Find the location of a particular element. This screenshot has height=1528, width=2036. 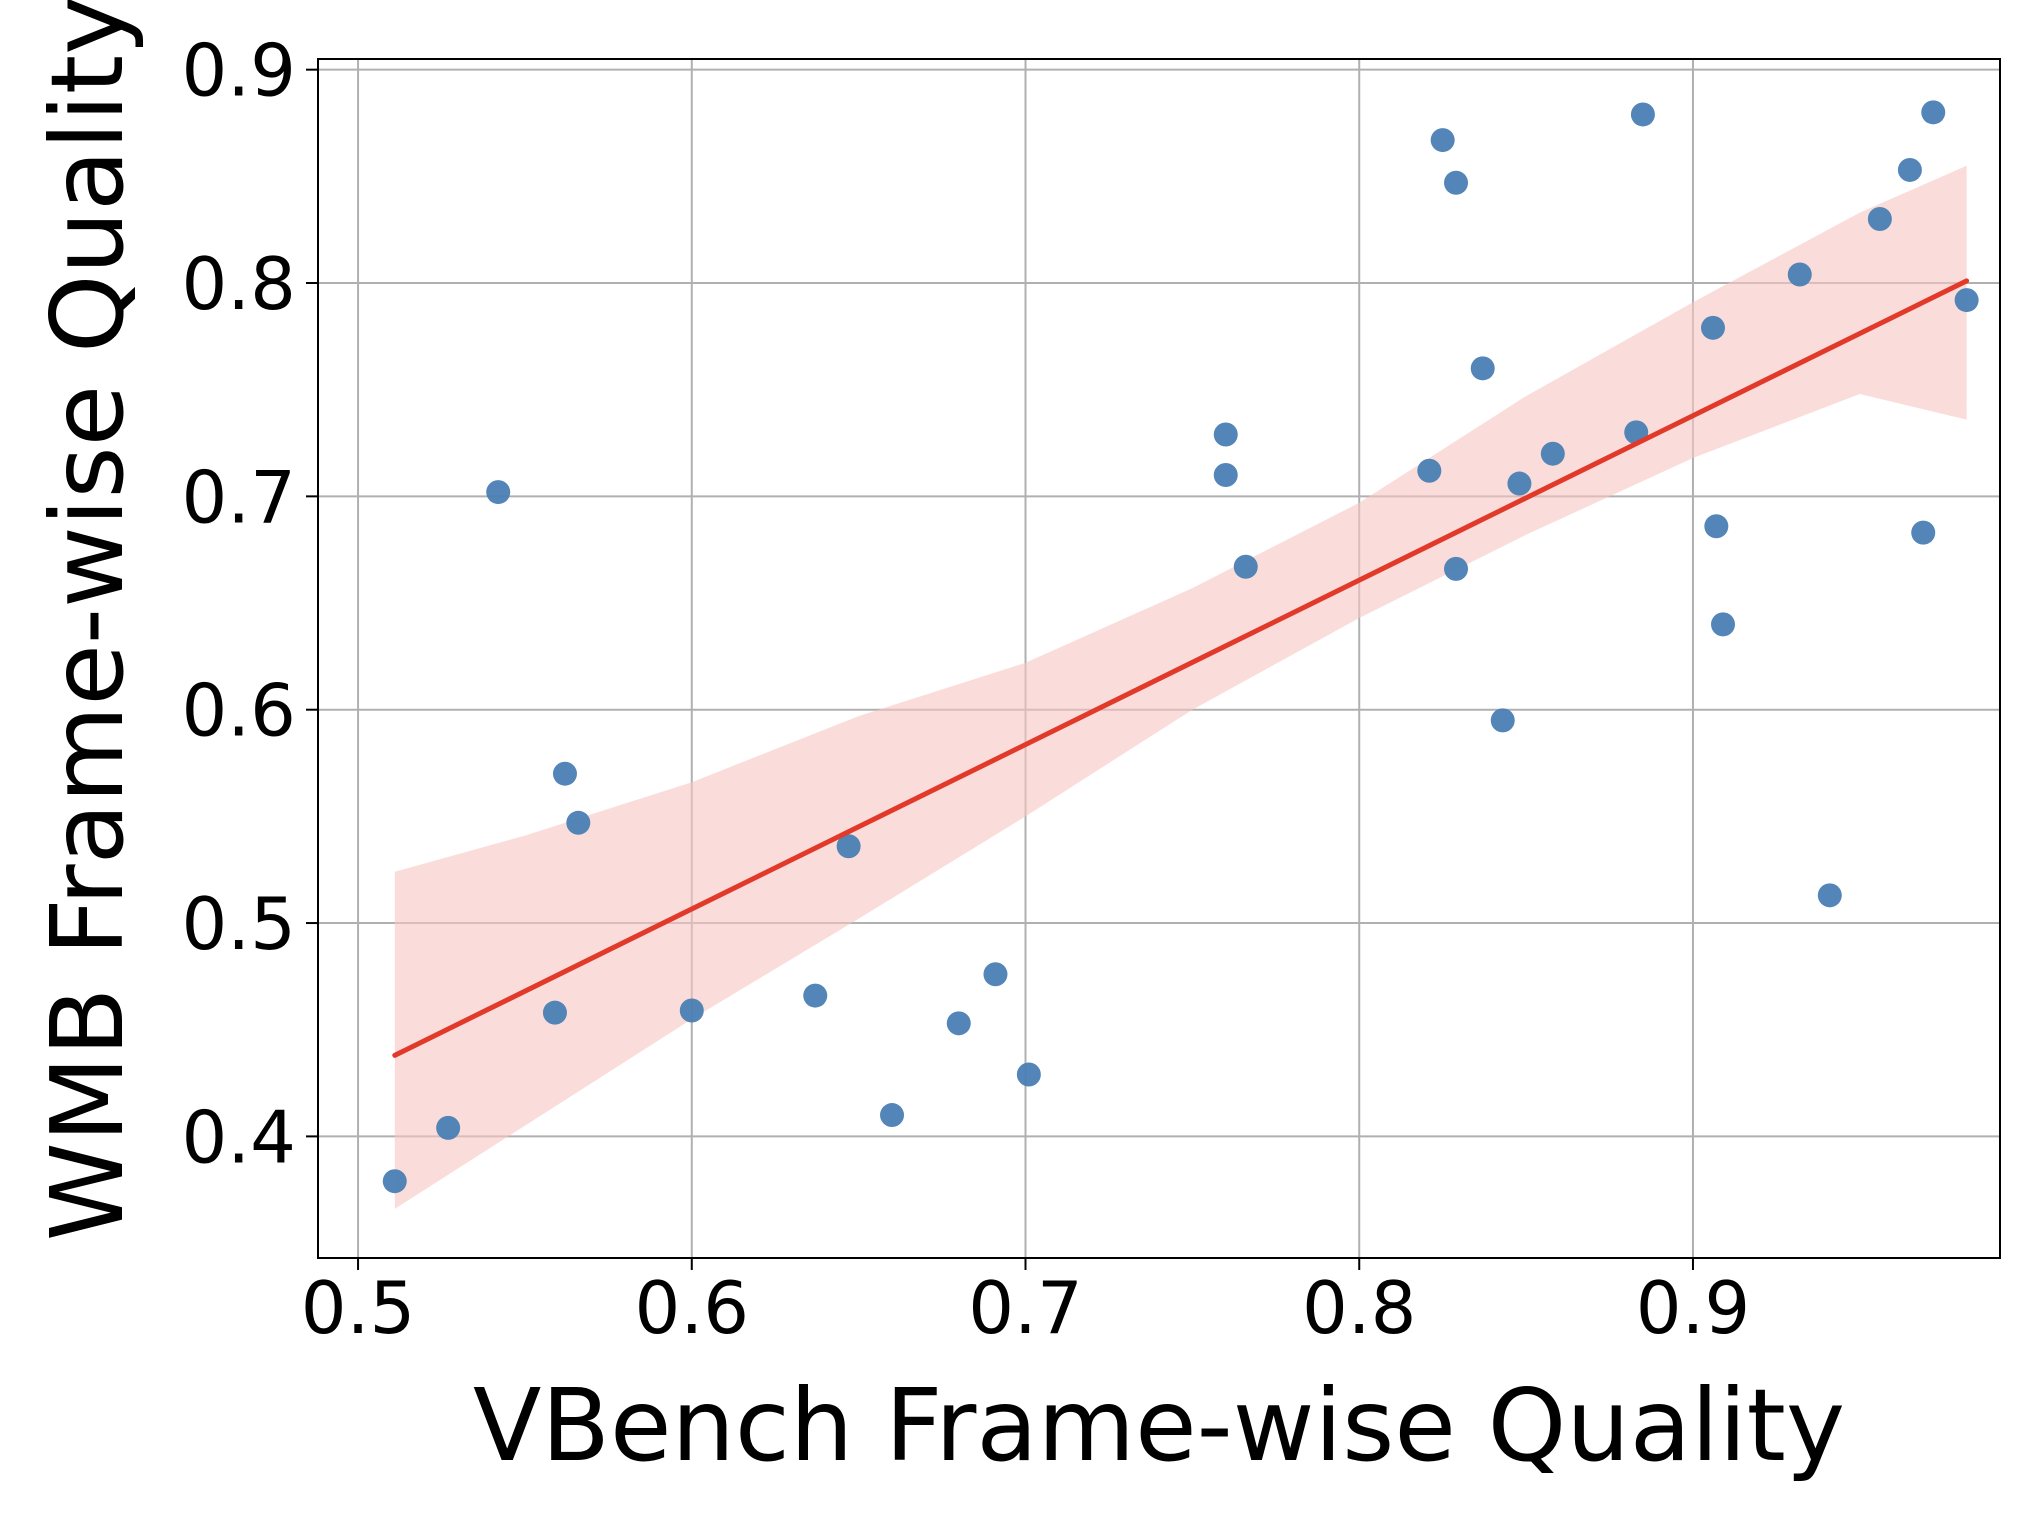

y-axis-ticks: 0.4 0.5 0.6 0.7 0.8 0.9 is located at coordinates (249, 604).